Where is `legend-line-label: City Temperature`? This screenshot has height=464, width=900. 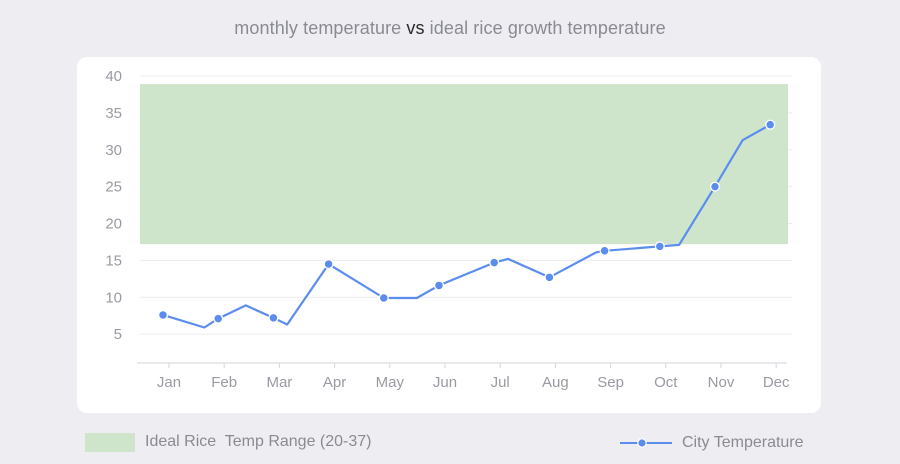 legend-line-label: City Temperature is located at coordinates (743, 442).